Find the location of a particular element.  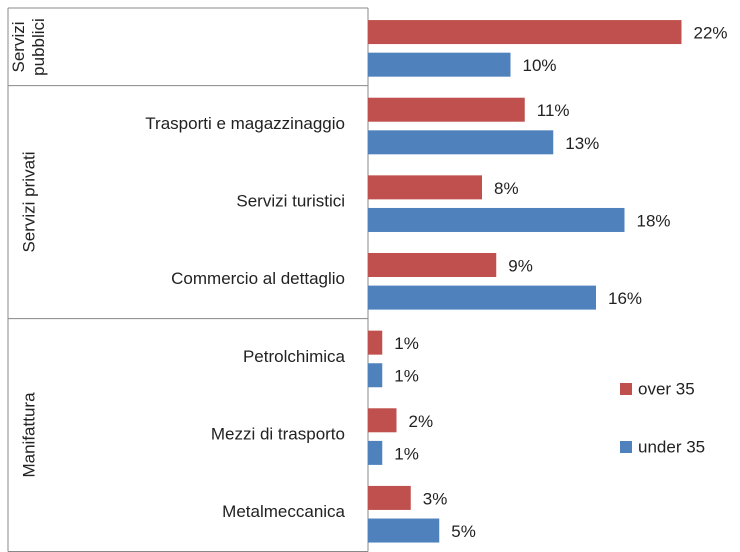

category-label: Commercio al dettaglio is located at coordinates (258, 278).